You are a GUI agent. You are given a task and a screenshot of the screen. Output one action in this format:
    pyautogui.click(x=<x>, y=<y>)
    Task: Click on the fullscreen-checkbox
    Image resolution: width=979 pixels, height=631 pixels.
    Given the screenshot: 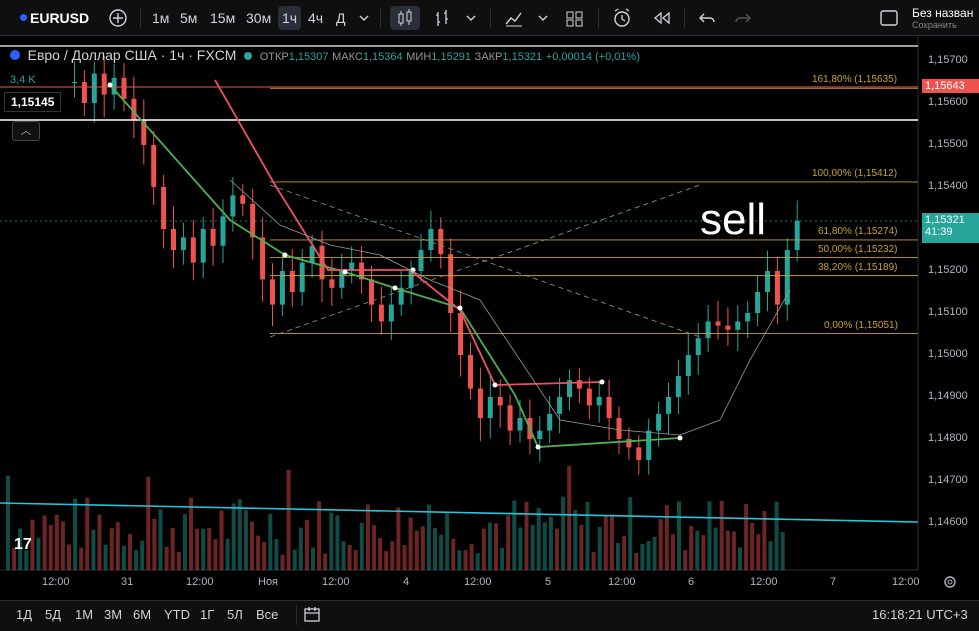 What is the action you would take?
    pyautogui.click(x=889, y=18)
    